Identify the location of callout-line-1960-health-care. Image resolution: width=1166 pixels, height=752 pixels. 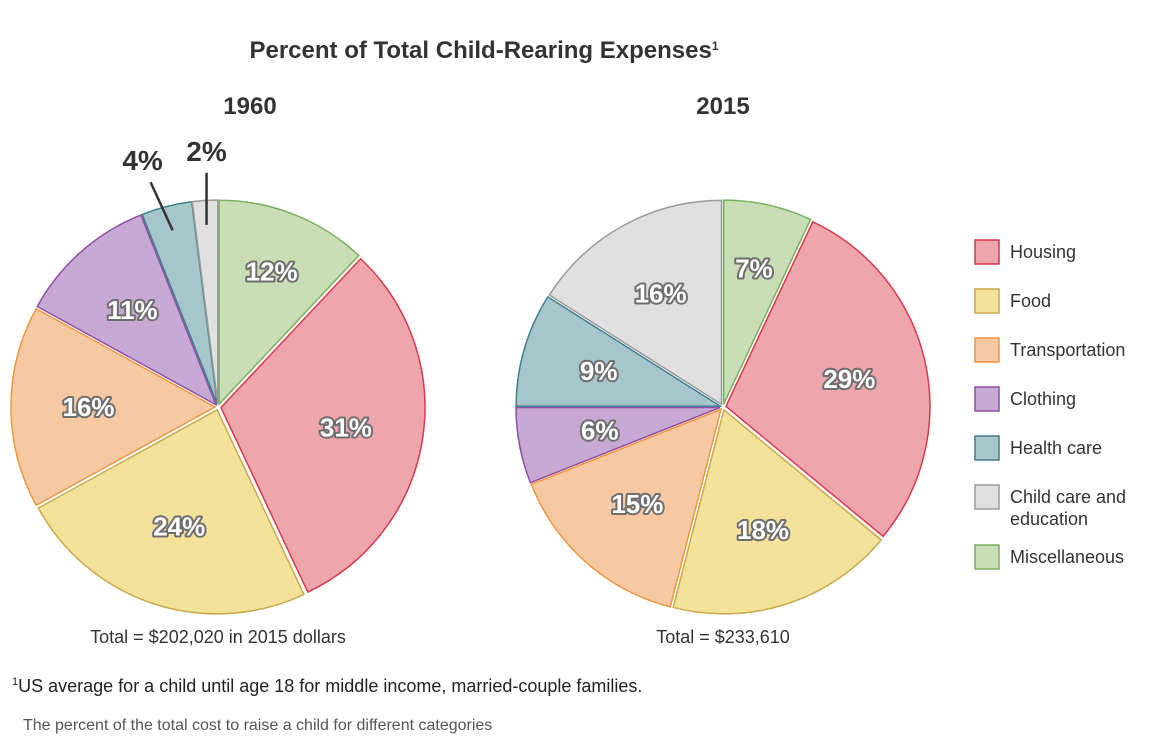
(161, 206).